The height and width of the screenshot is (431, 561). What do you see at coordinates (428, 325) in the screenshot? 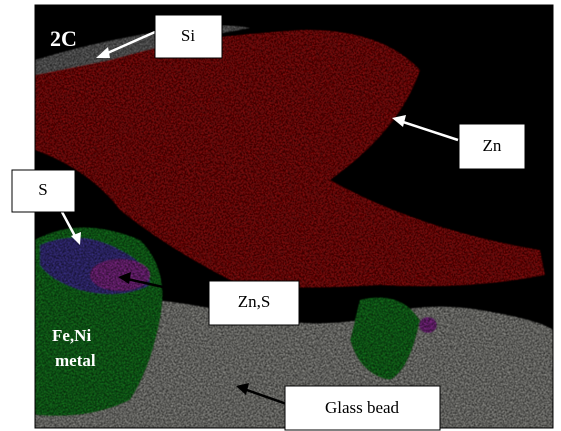
I see `zn-s-spot` at bounding box center [428, 325].